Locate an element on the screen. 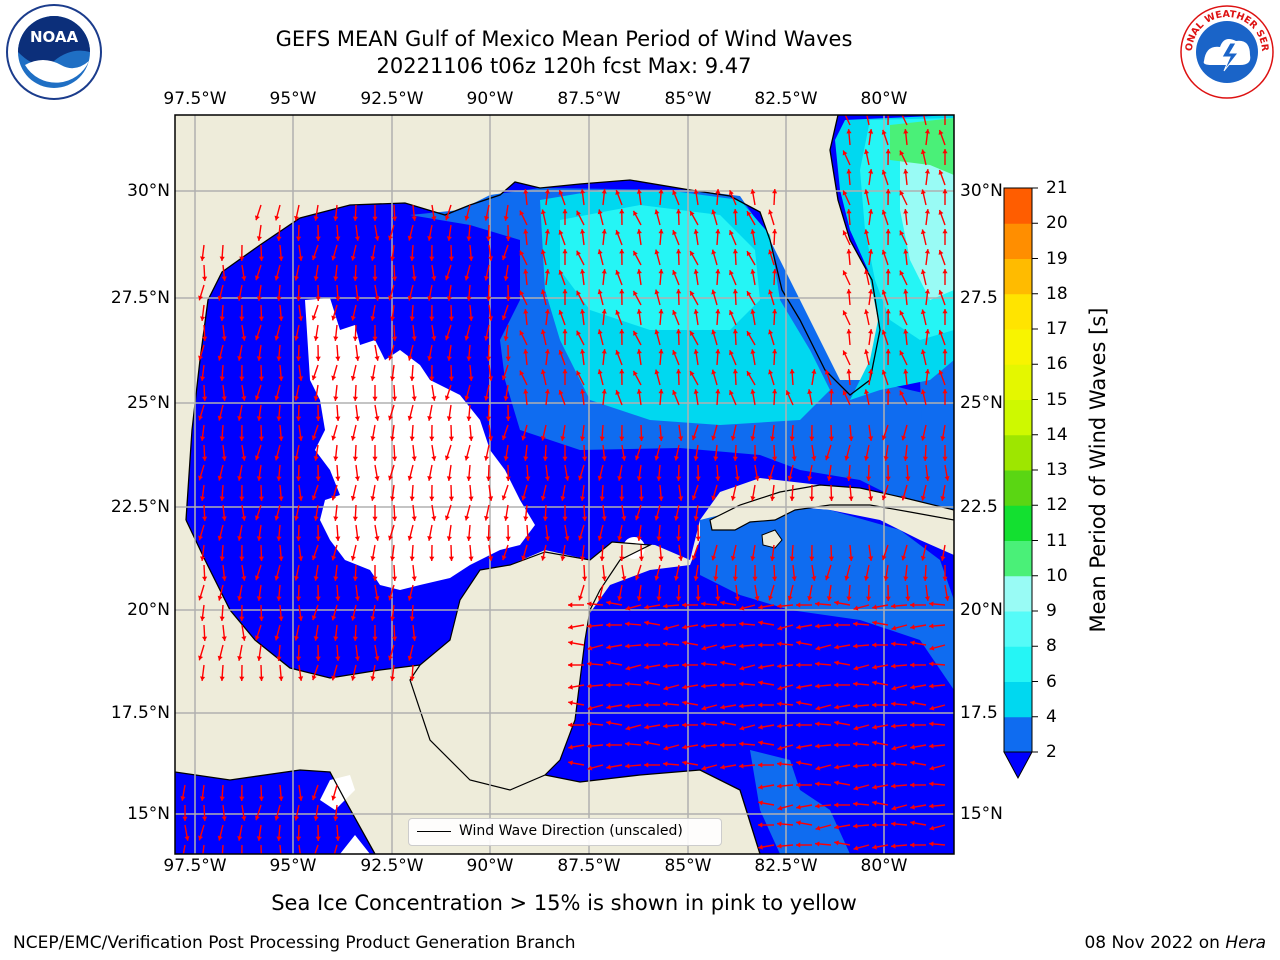  noaa-logo: NOAA is located at coordinates (54, 52).